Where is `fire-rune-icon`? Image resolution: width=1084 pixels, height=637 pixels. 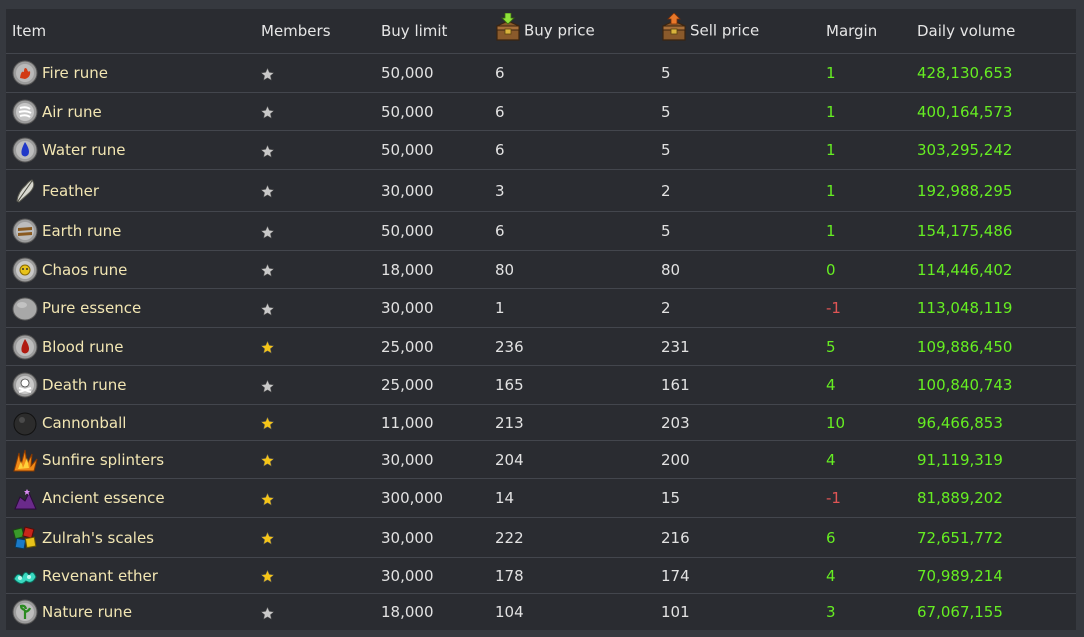 fire-rune-icon is located at coordinates (25, 73).